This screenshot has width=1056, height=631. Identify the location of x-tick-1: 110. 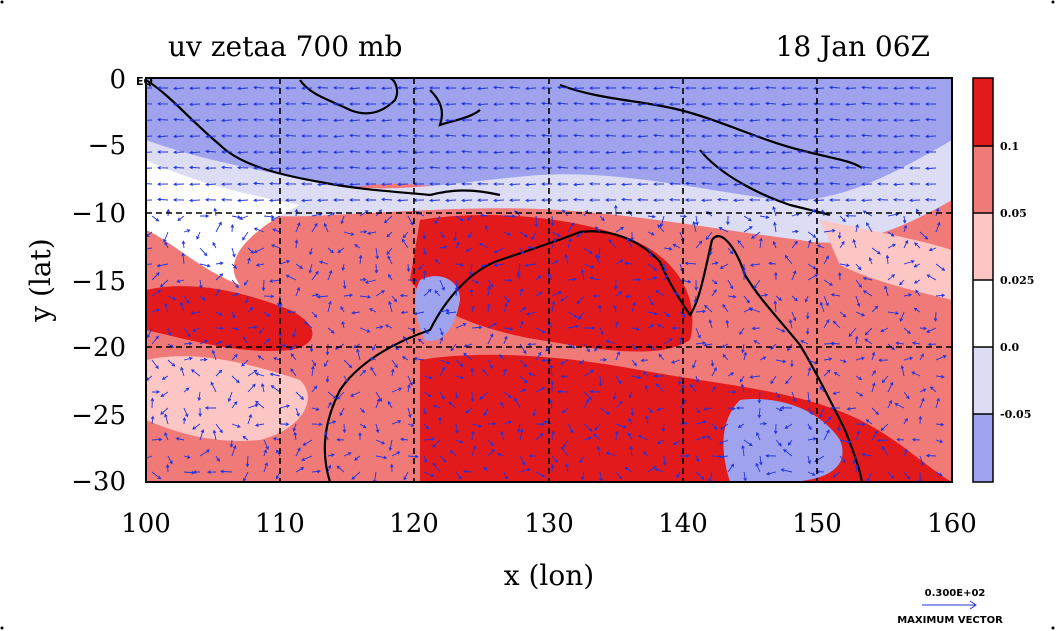
(280, 524).